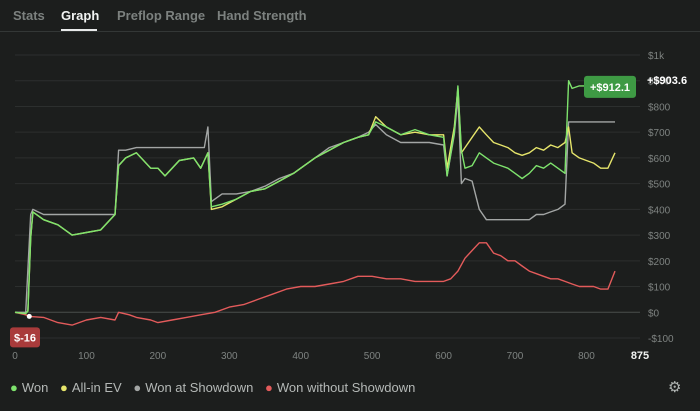 This screenshot has width=700, height=411. Describe the element at coordinates (659, 185) in the screenshot. I see `y-tick-label: $500` at that location.